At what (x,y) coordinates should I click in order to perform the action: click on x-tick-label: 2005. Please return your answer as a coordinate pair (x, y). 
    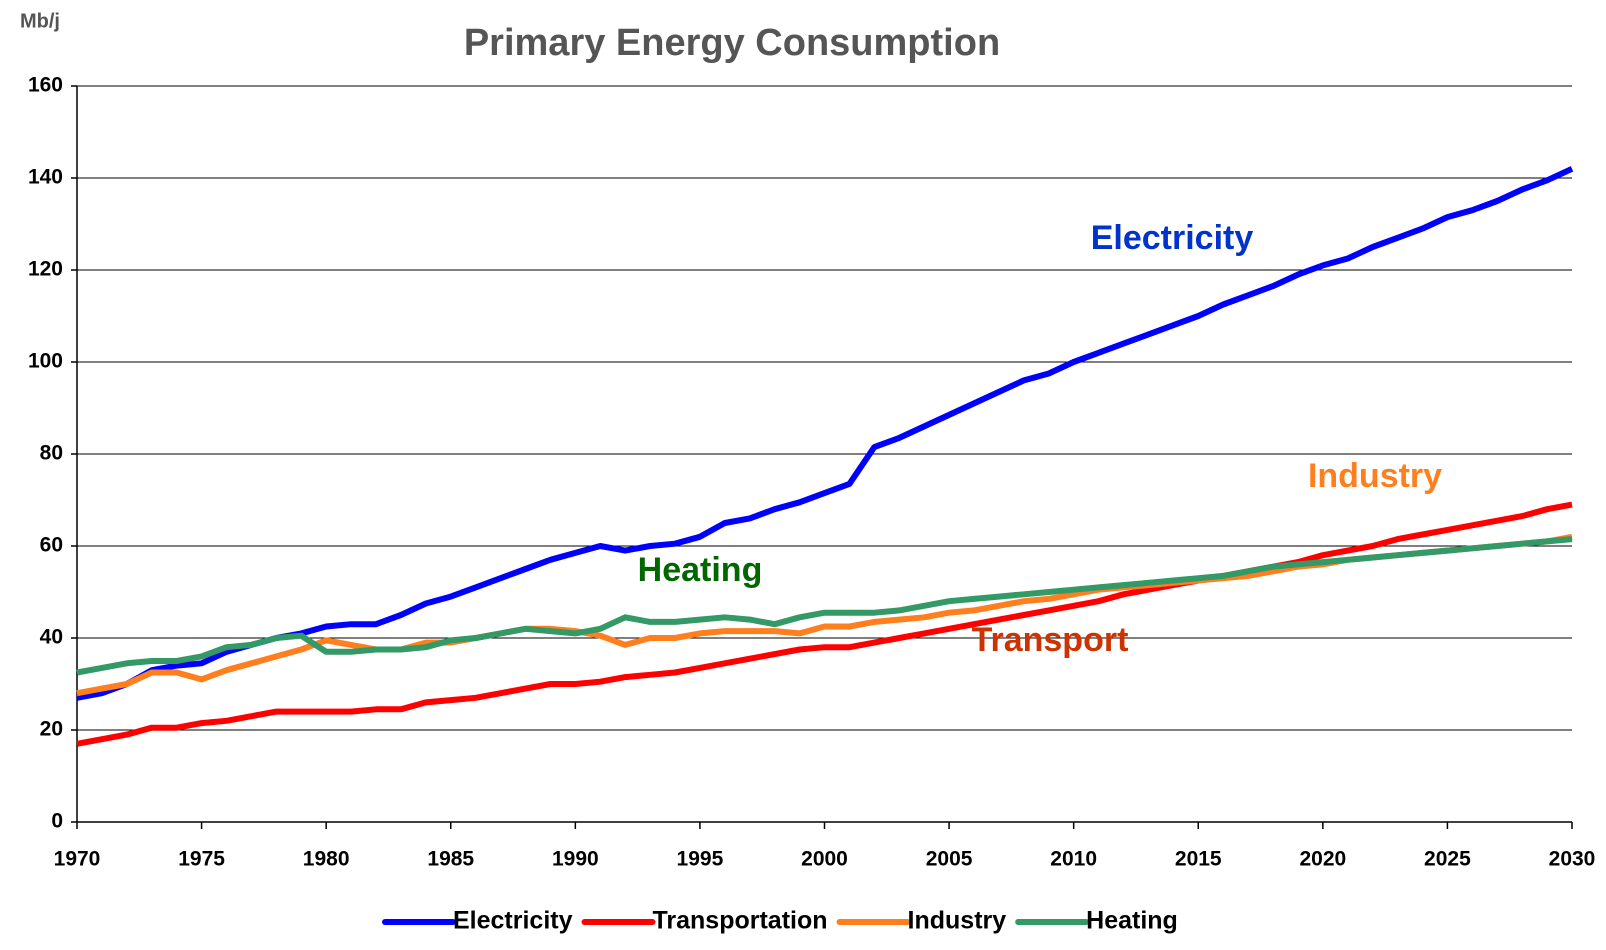
    Looking at the image, I should click on (949, 859).